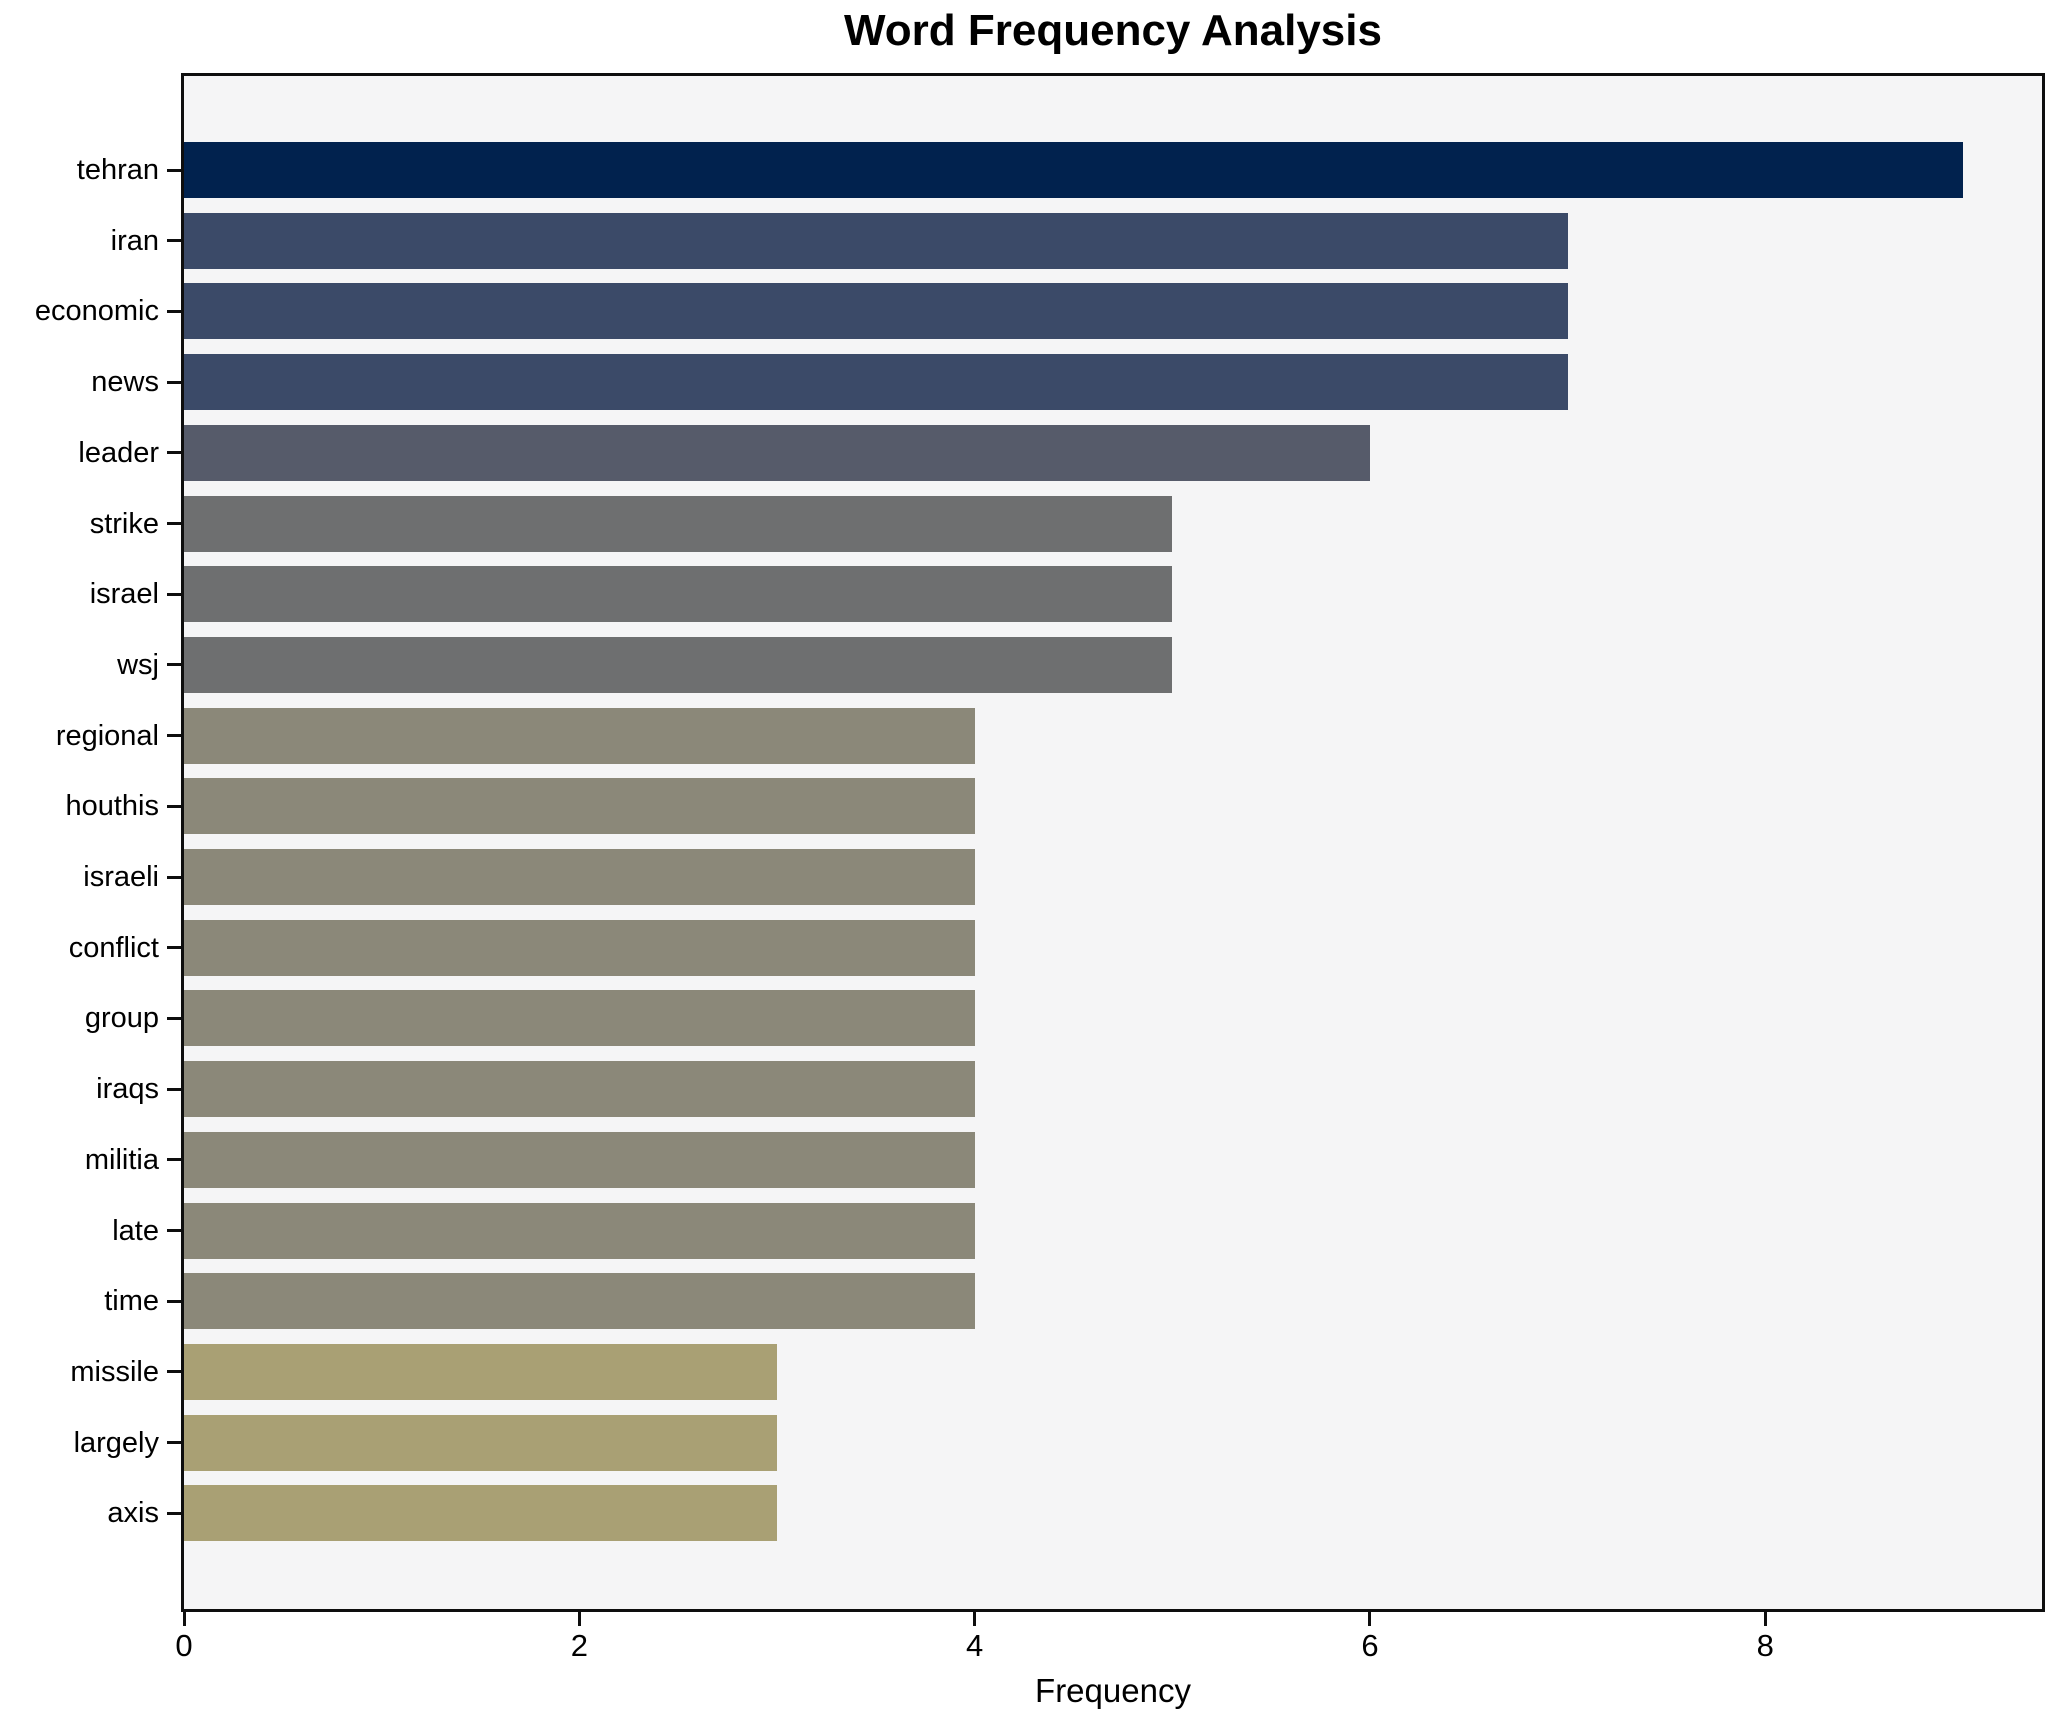 The width and height of the screenshot is (2062, 1722). Describe the element at coordinates (174, 1018) in the screenshot. I see `y-tick-group` at that location.